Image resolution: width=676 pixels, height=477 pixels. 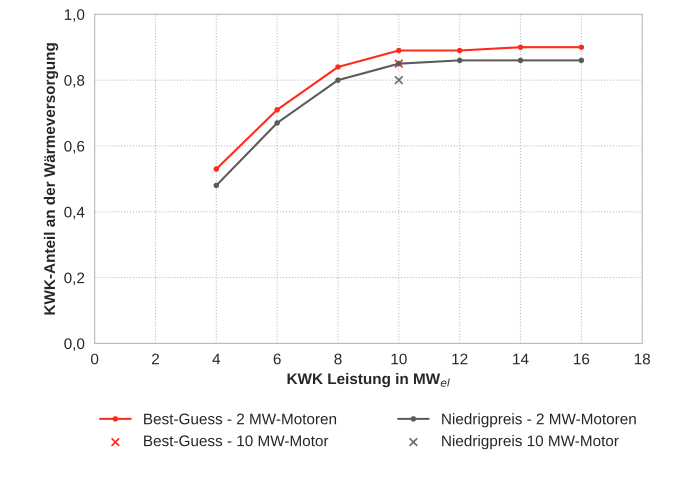 What do you see at coordinates (51, 179) in the screenshot?
I see `y-axis-title: KWK-Anteil an der Wärmeversorgung` at bounding box center [51, 179].